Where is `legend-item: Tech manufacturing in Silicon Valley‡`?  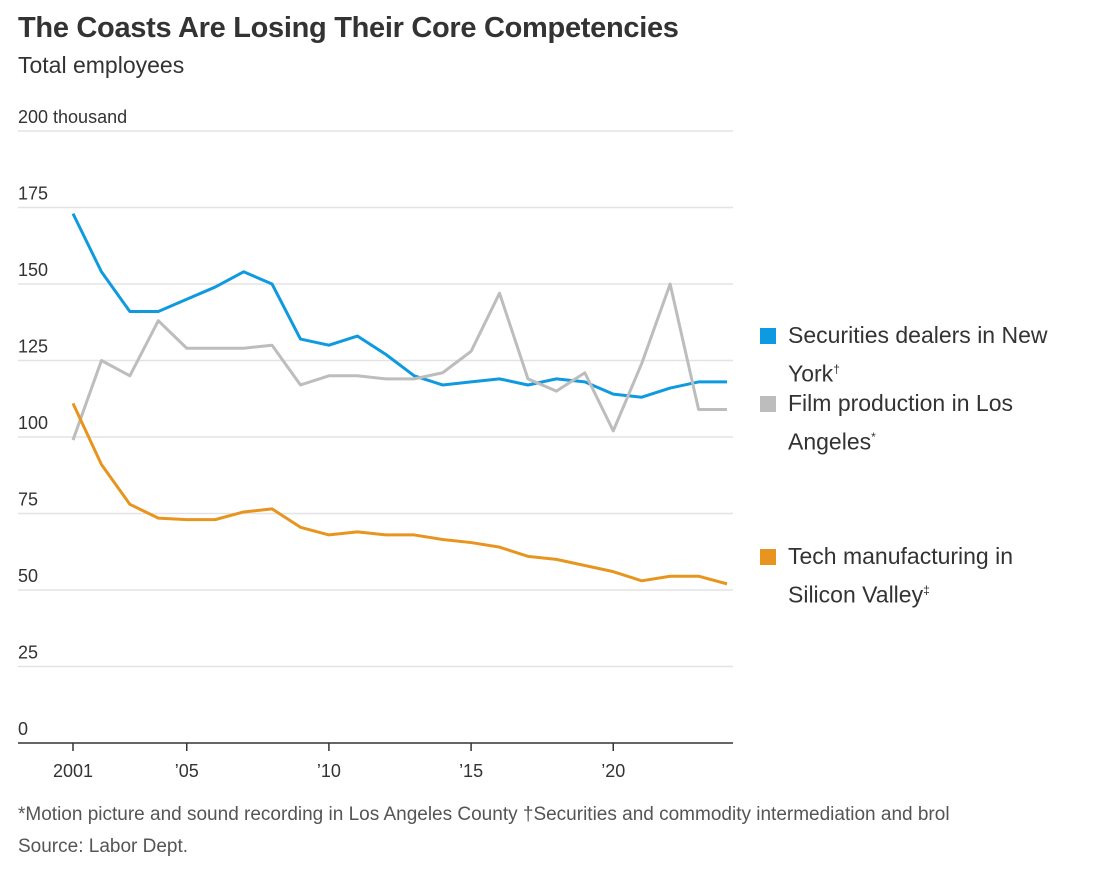
legend-item: Tech manufacturing in Silicon Valley‡ is located at coordinates (920, 575).